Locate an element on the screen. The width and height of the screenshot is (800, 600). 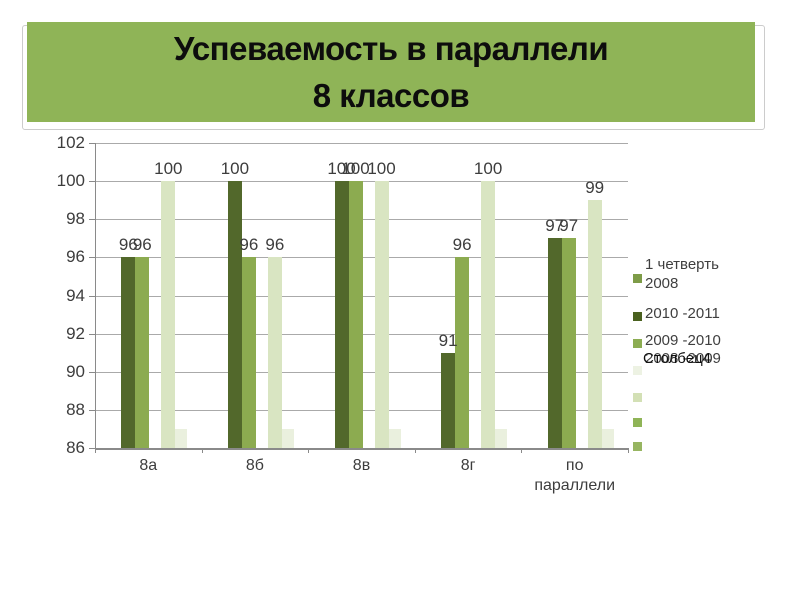
y-axis-label: 86 is located at coordinates (75, 447).